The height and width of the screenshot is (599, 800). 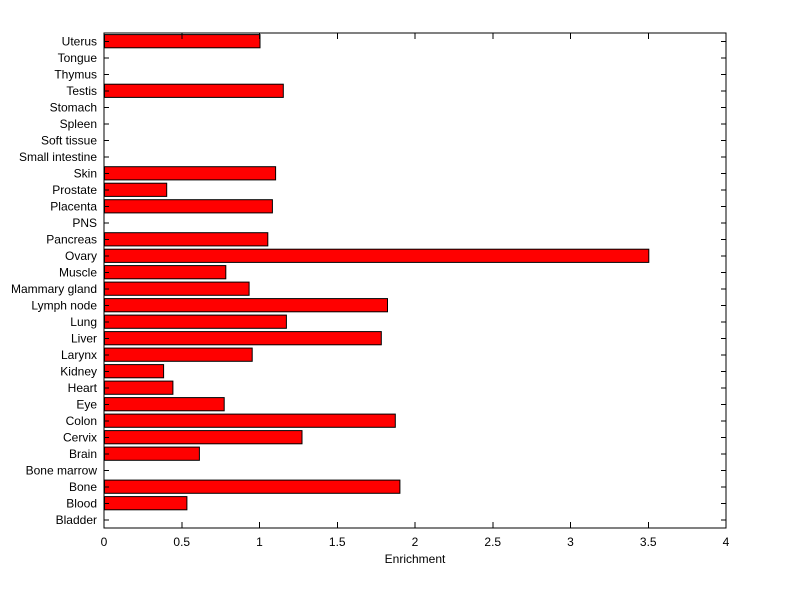 What do you see at coordinates (76, 520) in the screenshot?
I see `y-tick-label: Bladder` at bounding box center [76, 520].